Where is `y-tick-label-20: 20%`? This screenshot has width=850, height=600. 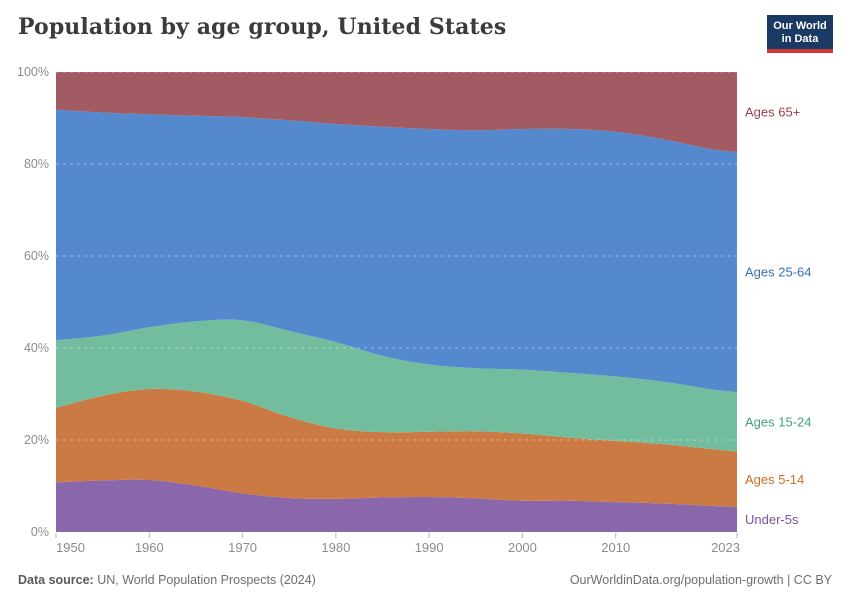 y-tick-label-20: 20% is located at coordinates (36, 440).